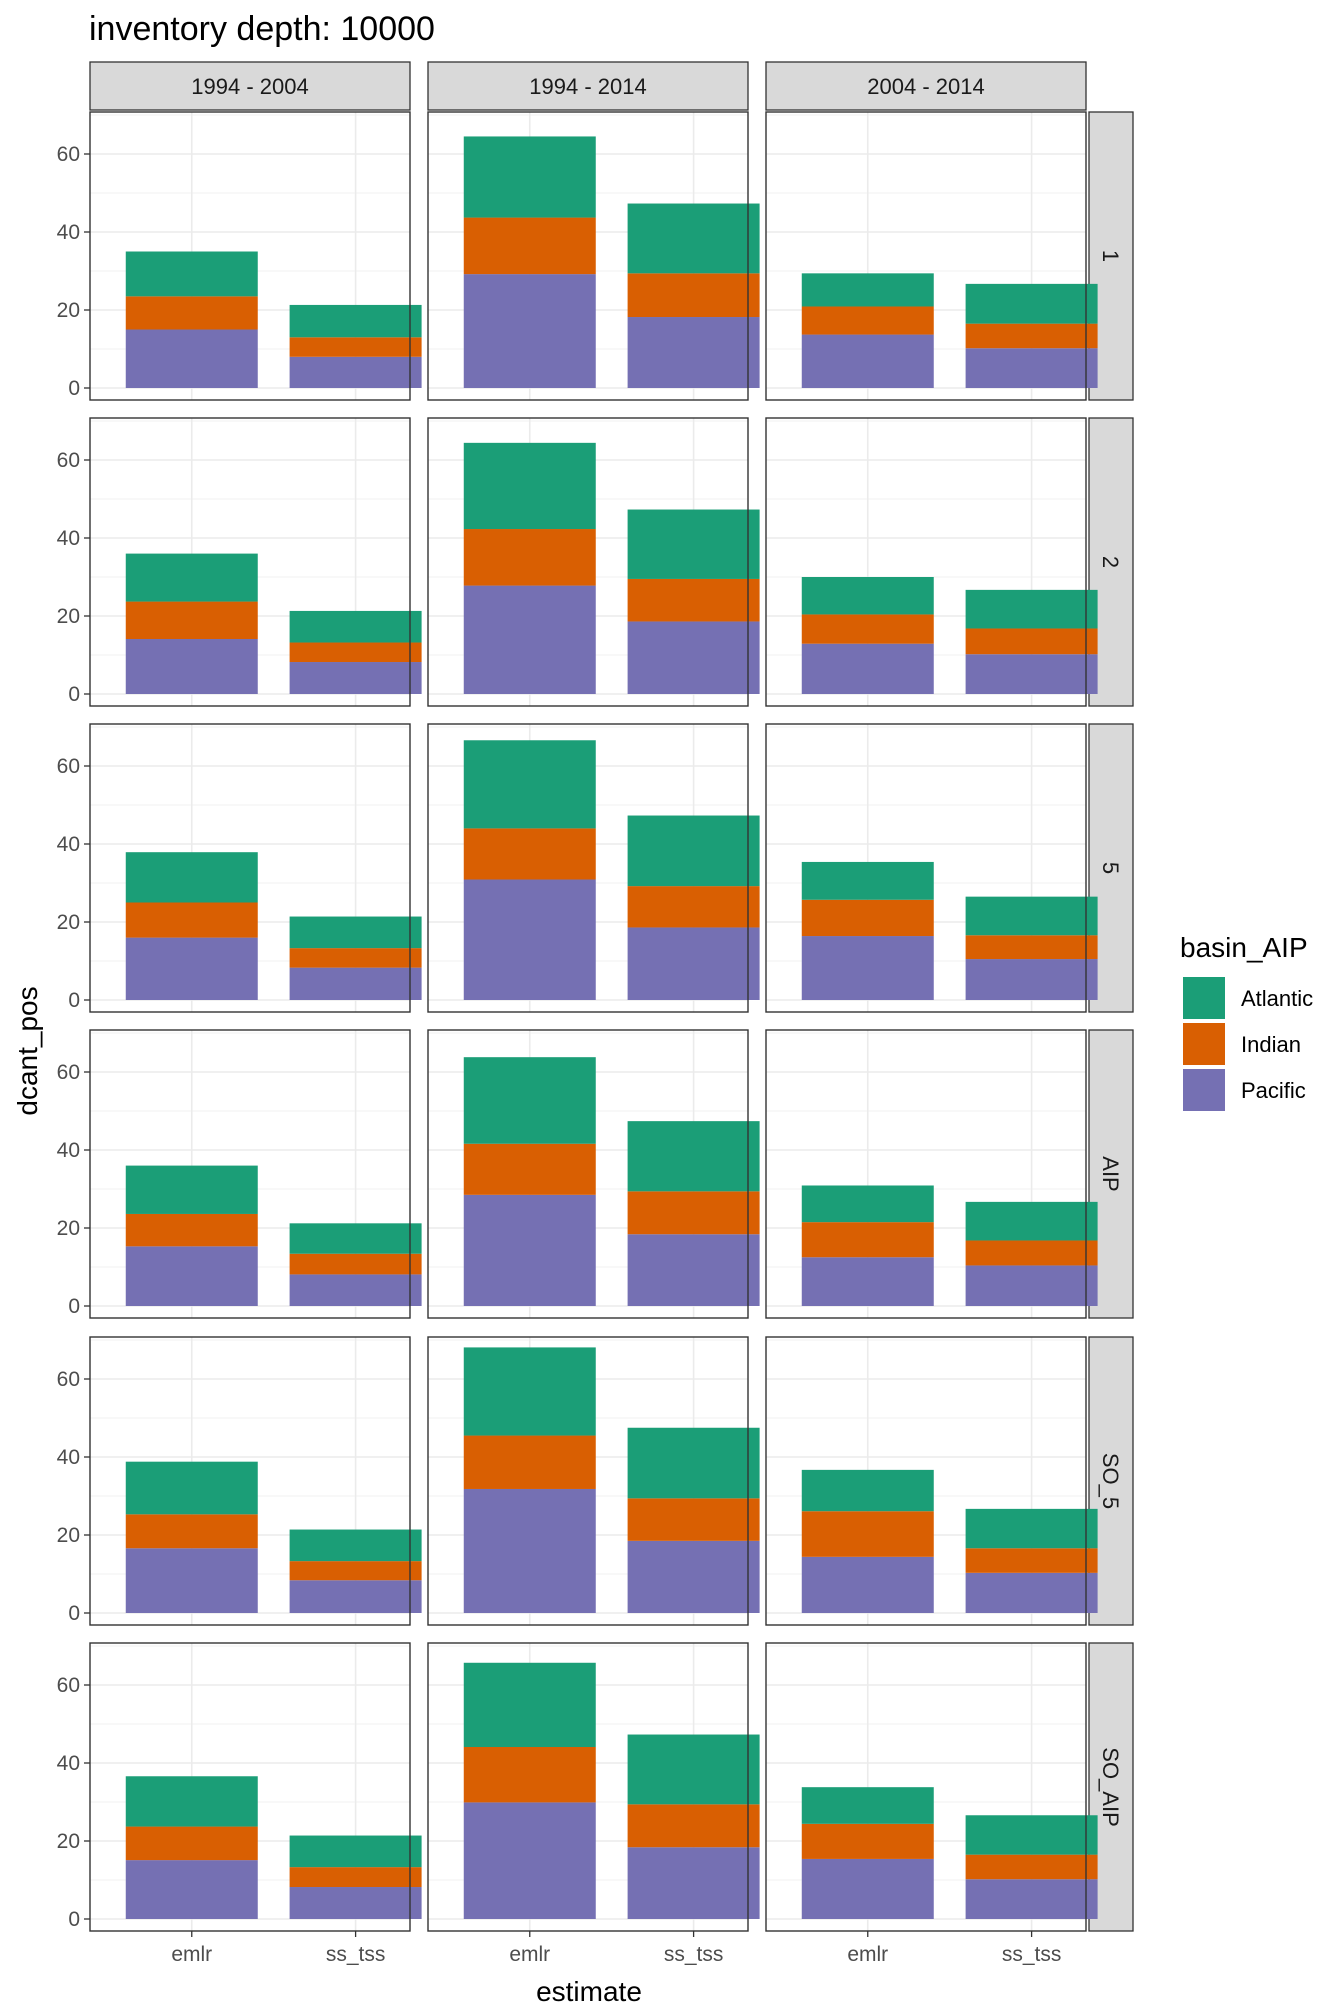  I want to click on legend-label-indian: Indian, so click(1271, 1044).